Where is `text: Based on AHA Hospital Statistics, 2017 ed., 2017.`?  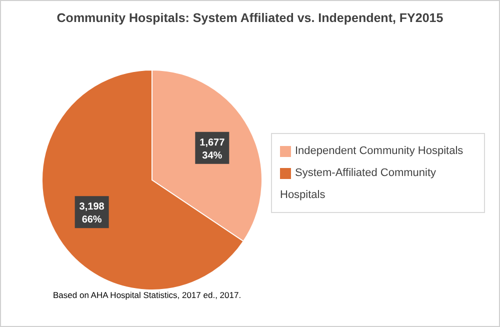 text: Based on AHA Hospital Statistics, 2017 ed., 2017. is located at coordinates (147, 295).